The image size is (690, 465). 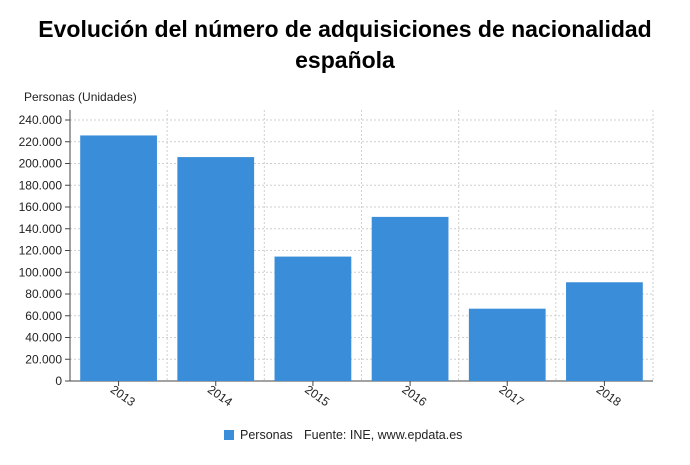 I want to click on source-text: Fuente: INE, www.epdata.es, so click(x=383, y=435).